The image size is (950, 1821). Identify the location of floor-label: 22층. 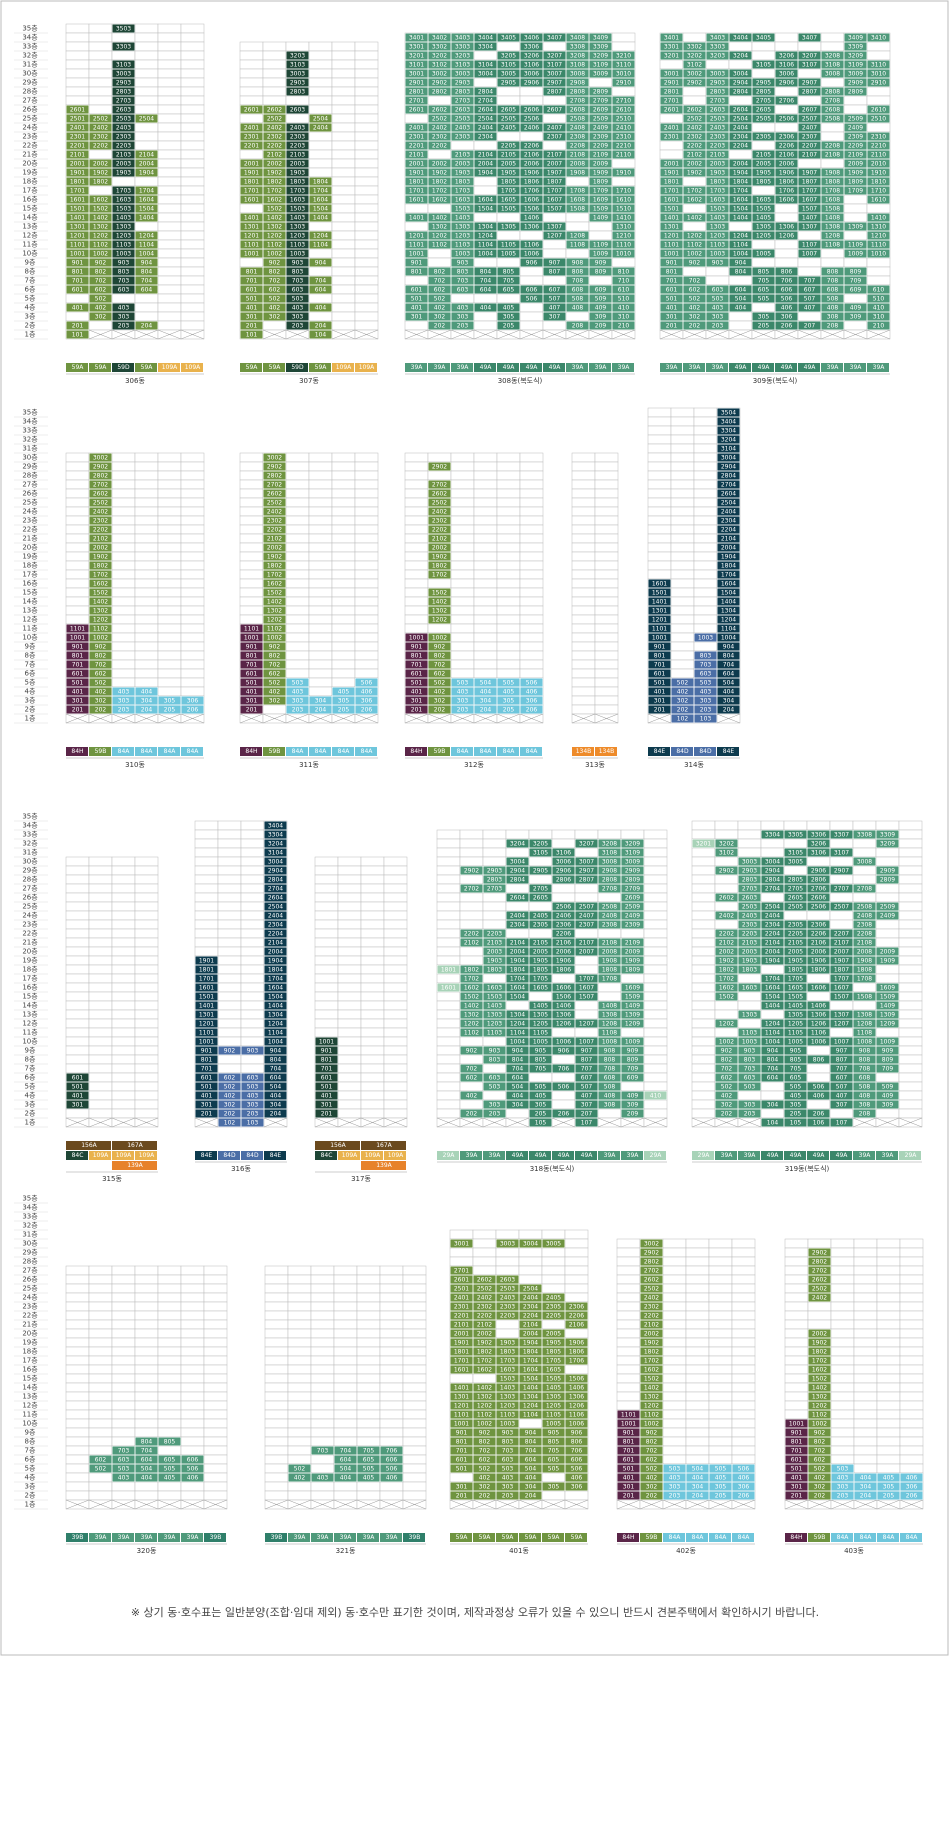
(30, 145).